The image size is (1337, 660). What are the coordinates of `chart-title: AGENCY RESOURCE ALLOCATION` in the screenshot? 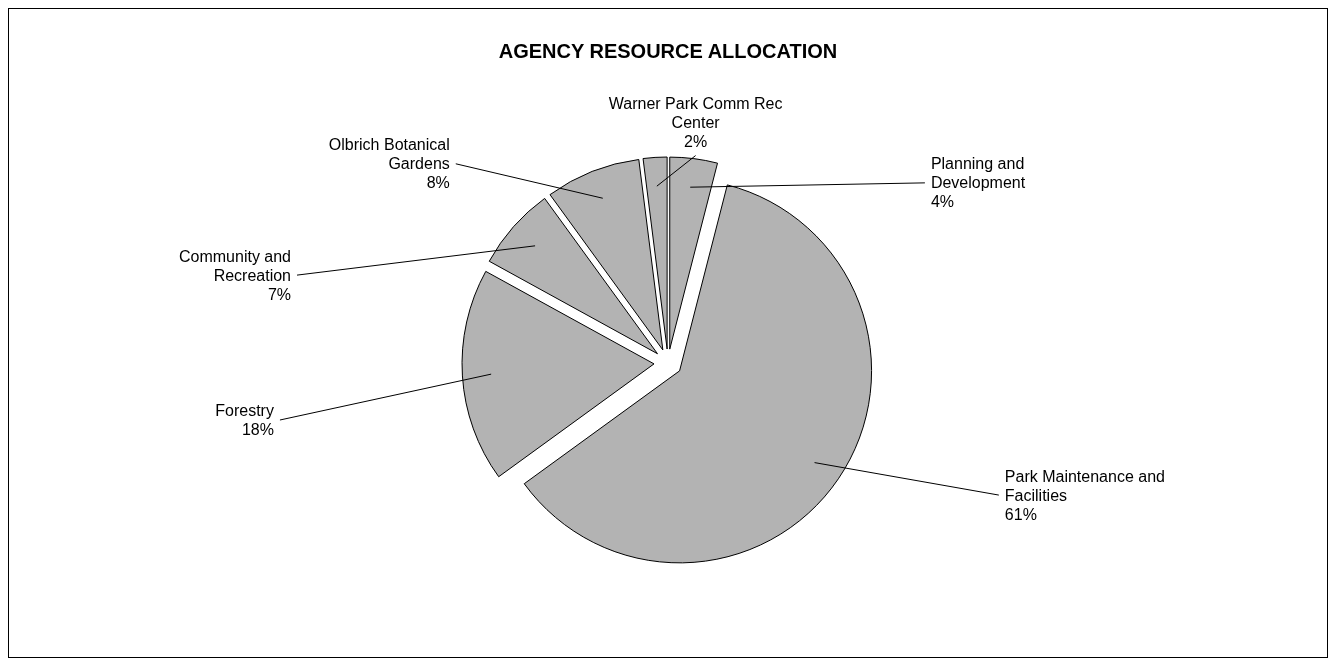 It's located at (668, 51).